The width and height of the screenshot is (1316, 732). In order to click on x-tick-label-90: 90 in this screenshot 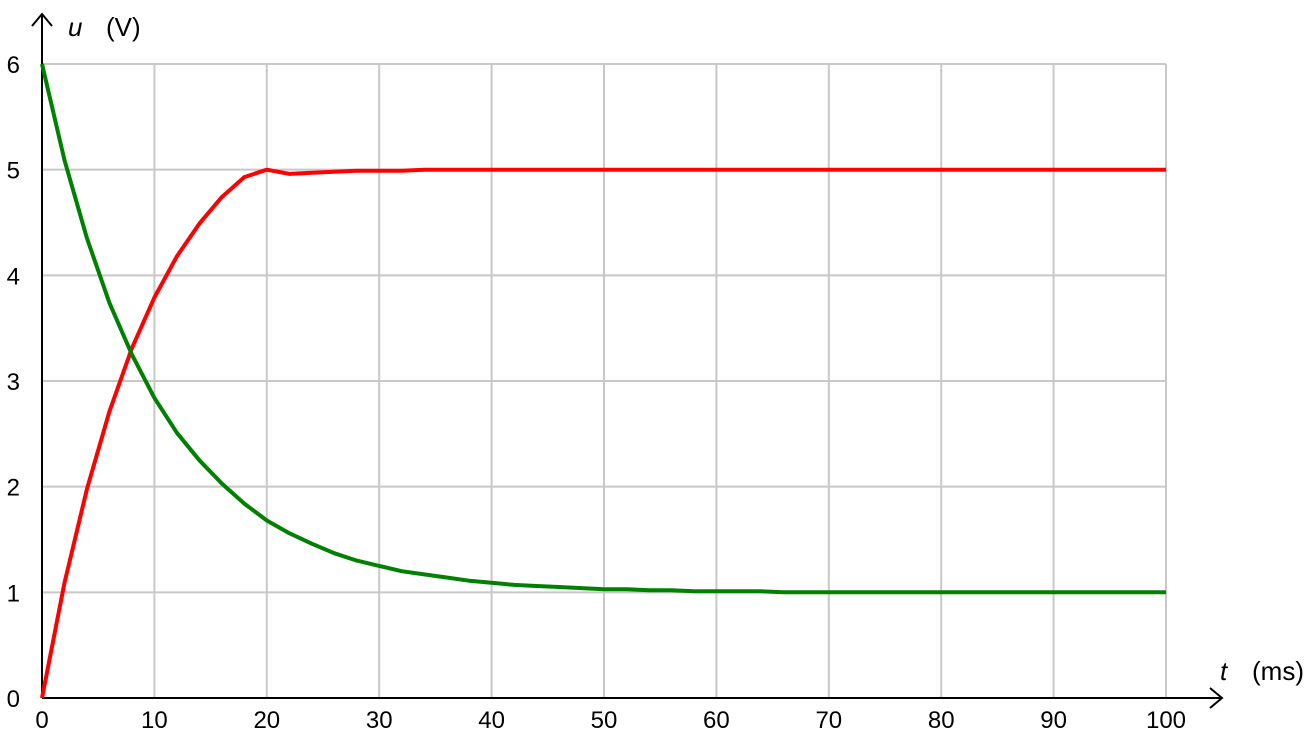, I will do `click(1053, 719)`.